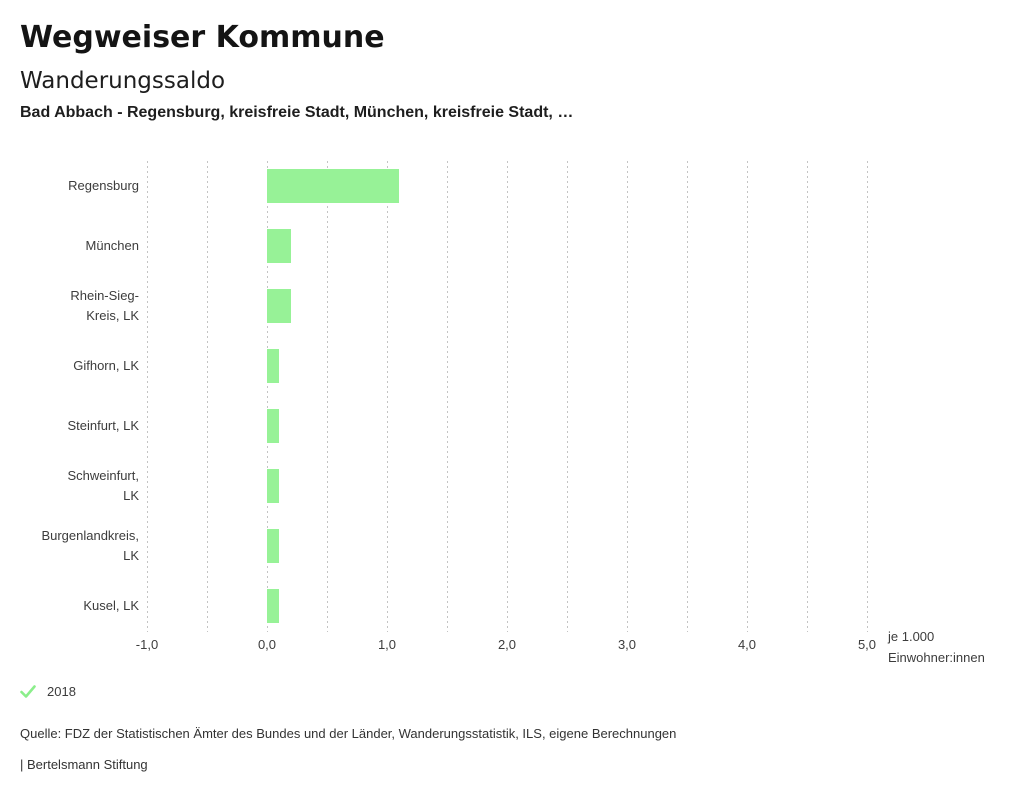 This screenshot has height=797, width=1024. What do you see at coordinates (104, 305) in the screenshot?
I see `category-label: Rhein-Sieg- Kreis, LK` at bounding box center [104, 305].